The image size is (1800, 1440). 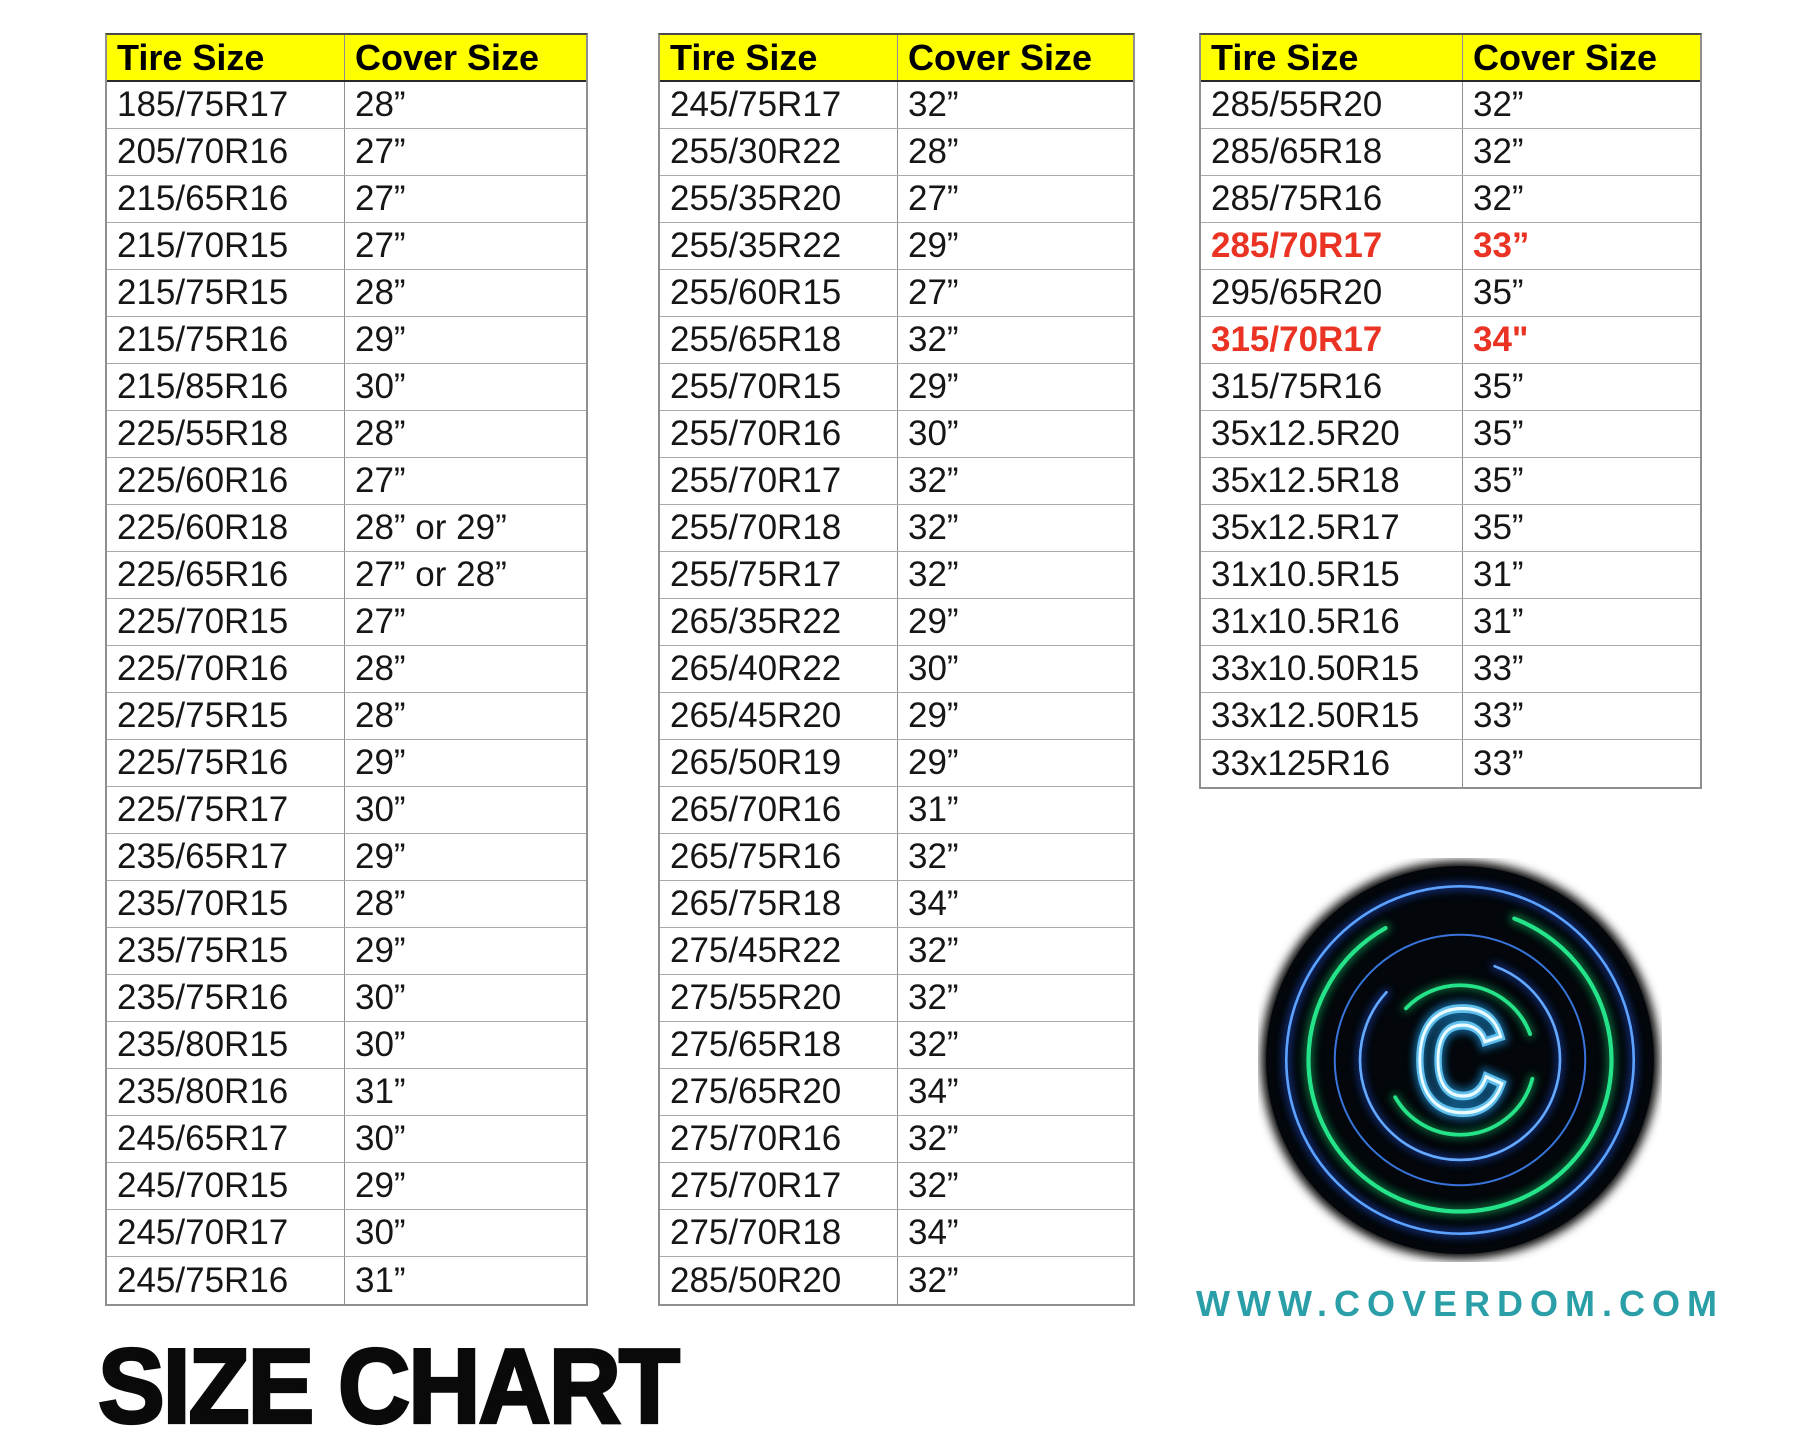 What do you see at coordinates (1450, 528) in the screenshot?
I see `table-row: 35x12.5R17 35”` at bounding box center [1450, 528].